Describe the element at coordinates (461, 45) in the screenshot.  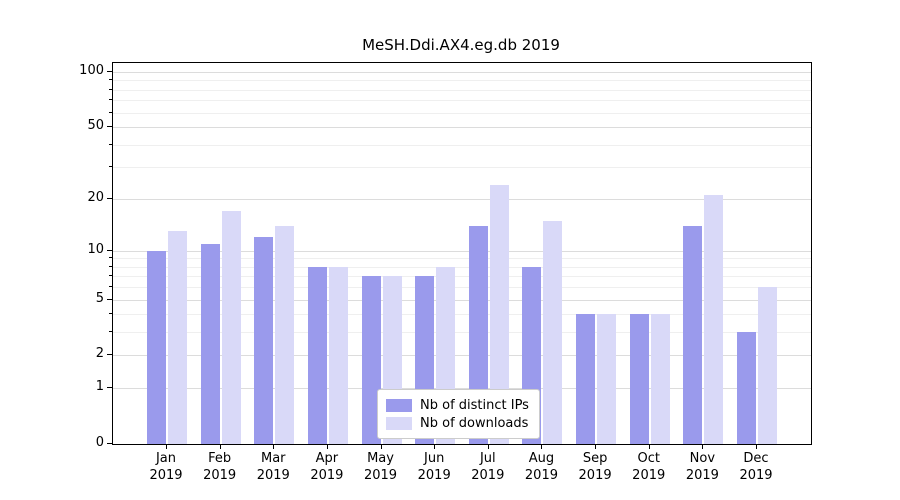
I see `chart-title: MeSH.Ddi.AX4.eg.db 2019` at that location.